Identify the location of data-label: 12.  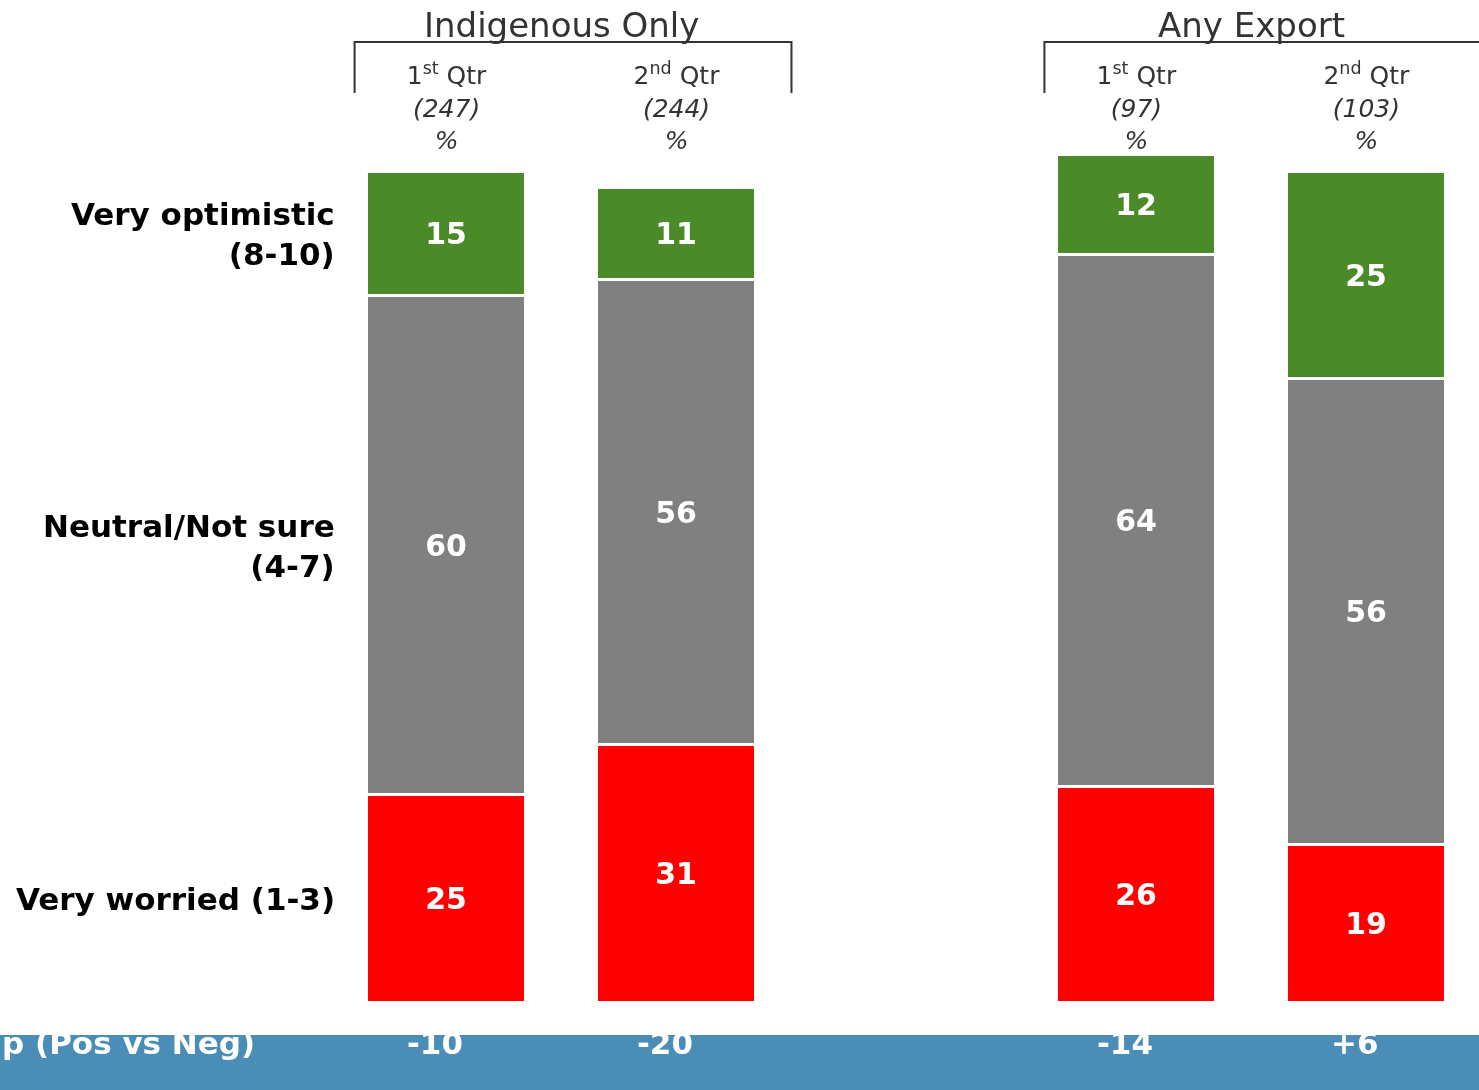
(1136, 204).